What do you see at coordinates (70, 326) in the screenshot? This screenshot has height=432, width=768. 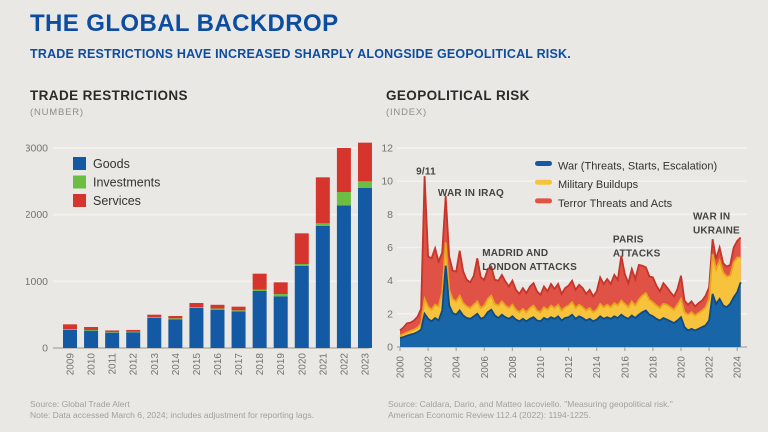 I see `bar-2009-services` at bounding box center [70, 326].